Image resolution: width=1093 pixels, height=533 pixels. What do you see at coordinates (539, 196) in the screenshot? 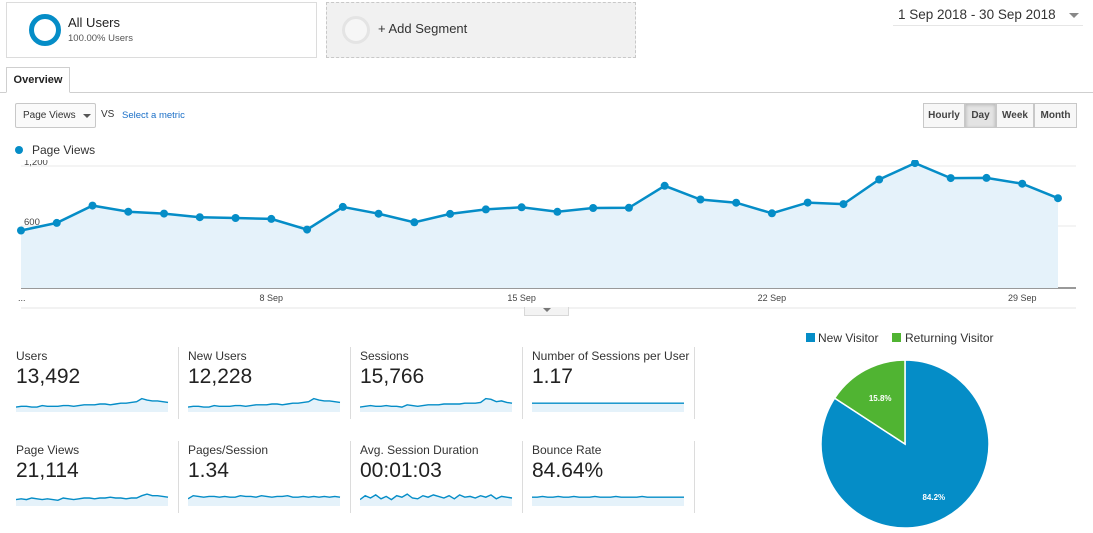
I see `chart-series-line` at bounding box center [539, 196].